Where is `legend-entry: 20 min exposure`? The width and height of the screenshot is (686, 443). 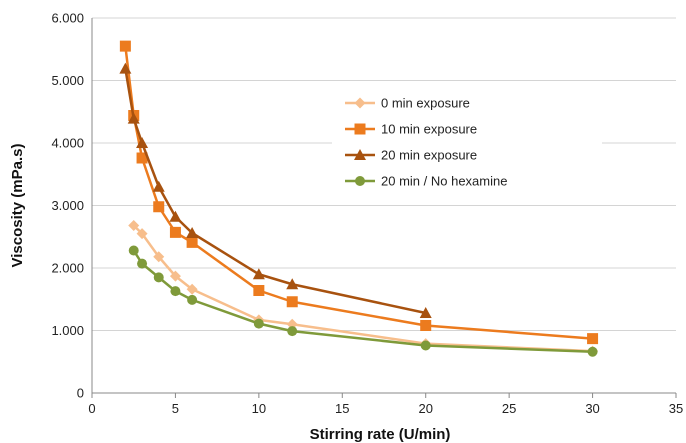 legend-entry: 20 min exposure is located at coordinates (411, 155).